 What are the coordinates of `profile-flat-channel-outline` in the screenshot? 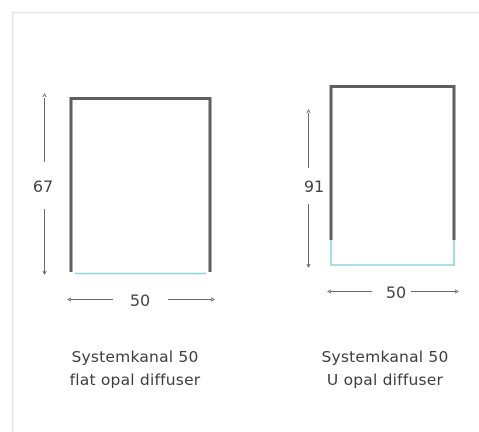 It's located at (140, 184).